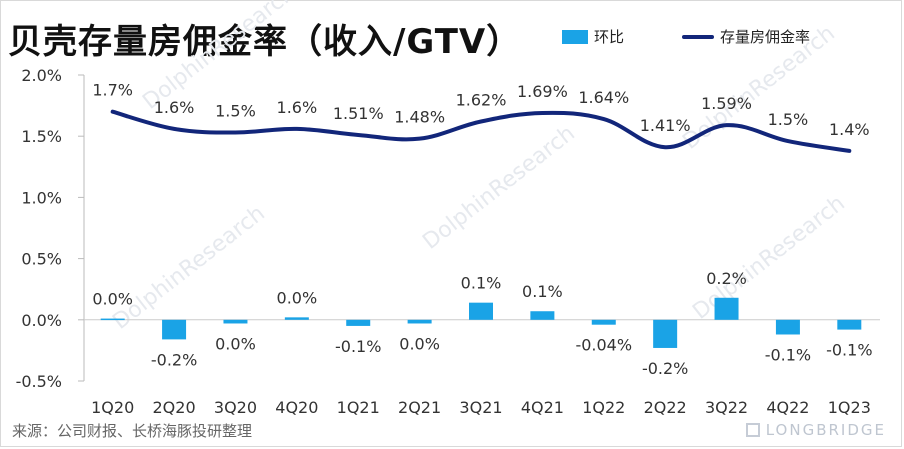  I want to click on legend-line-label: 存量房佣金率, so click(765, 37).